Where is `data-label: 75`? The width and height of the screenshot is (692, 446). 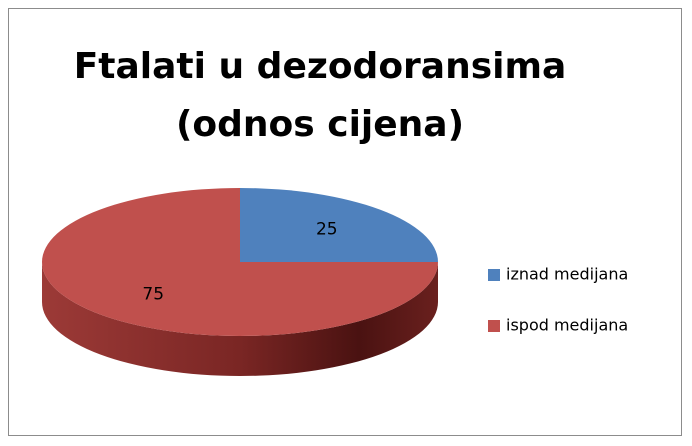
data-label: 75 is located at coordinates (153, 294).